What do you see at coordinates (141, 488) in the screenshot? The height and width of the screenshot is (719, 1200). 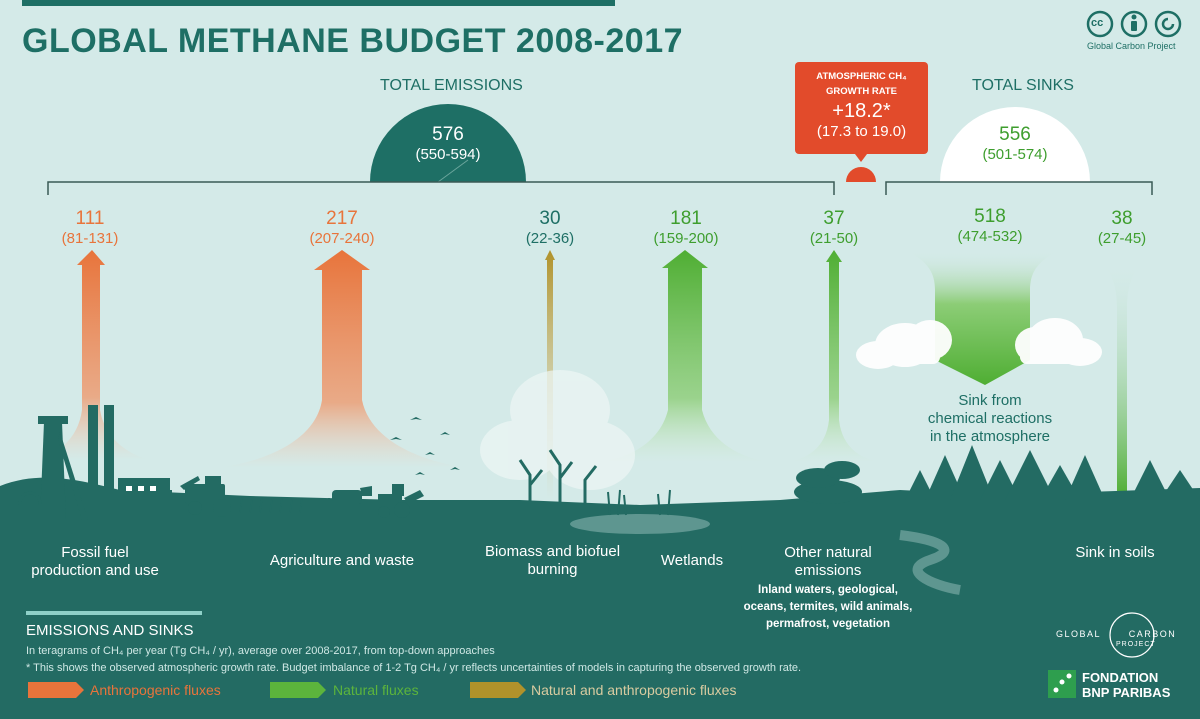 I see `factory-windows` at bounding box center [141, 488].